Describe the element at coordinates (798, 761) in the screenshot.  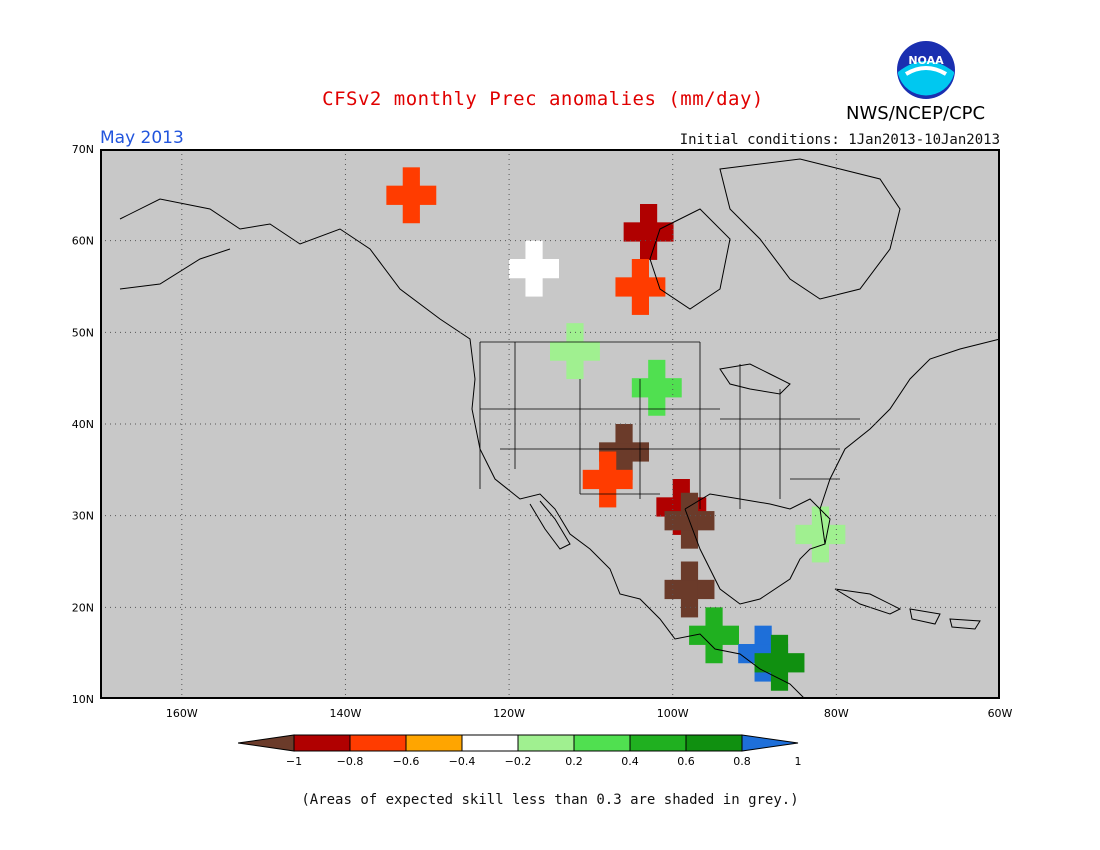
I see `legend-tick-label: 1` at that location.